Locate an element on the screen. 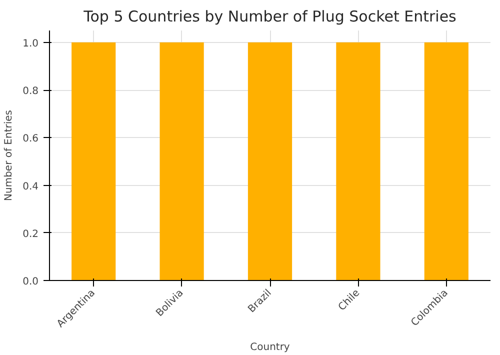 Image resolution: width=500 pixels, height=355 pixels. y-tick-label: 0.8 is located at coordinates (30, 92).